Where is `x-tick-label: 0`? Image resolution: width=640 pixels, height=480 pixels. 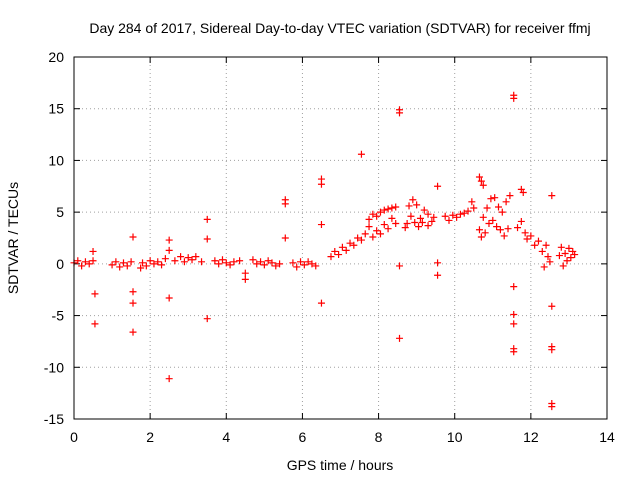 x-tick-label: 0 is located at coordinates (74, 437).